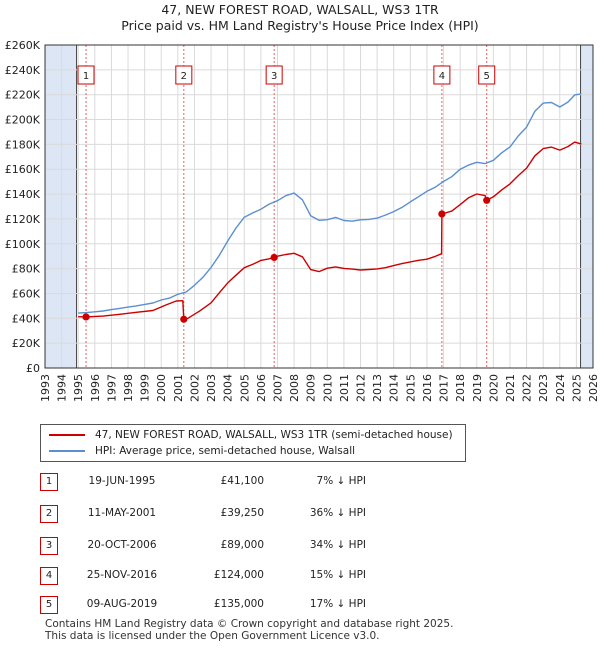  Describe the element at coordinates (477, 388) in the screenshot. I see `x-tick-label: 2019` at that location.